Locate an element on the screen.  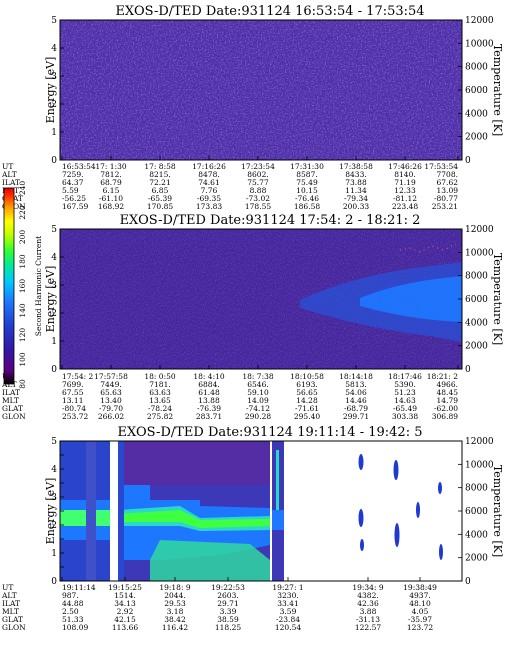
colorbar-tick-label: 200 is located at coordinates (22, 237).